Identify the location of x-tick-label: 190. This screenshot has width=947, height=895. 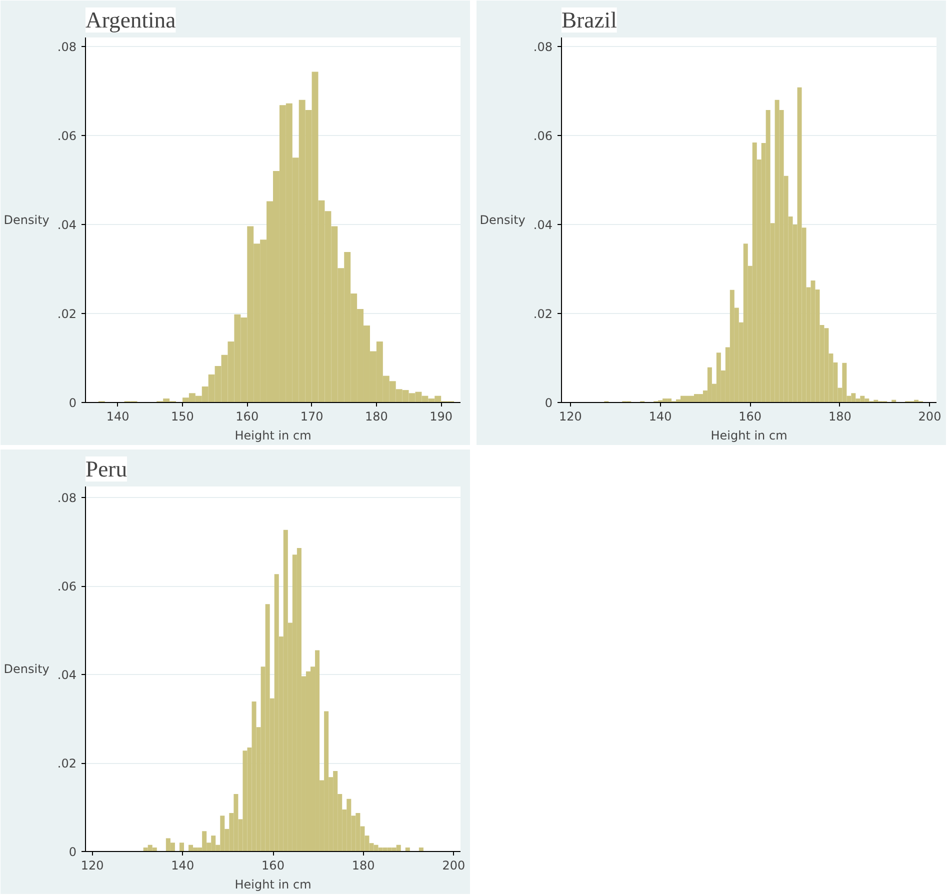
(441, 417).